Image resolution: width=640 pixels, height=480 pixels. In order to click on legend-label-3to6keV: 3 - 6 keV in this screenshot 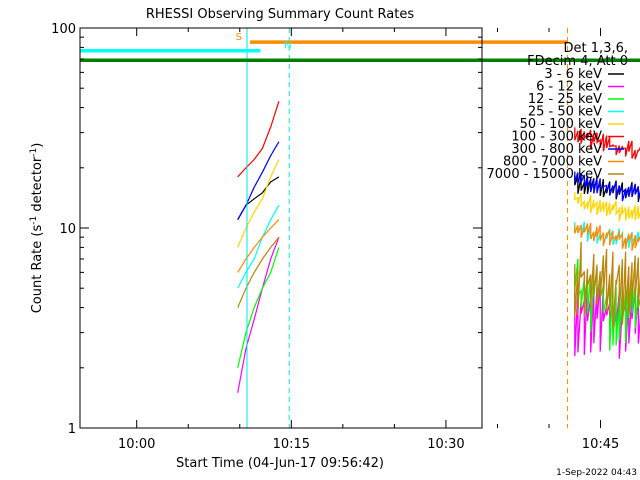, I will do `click(573, 74)`.